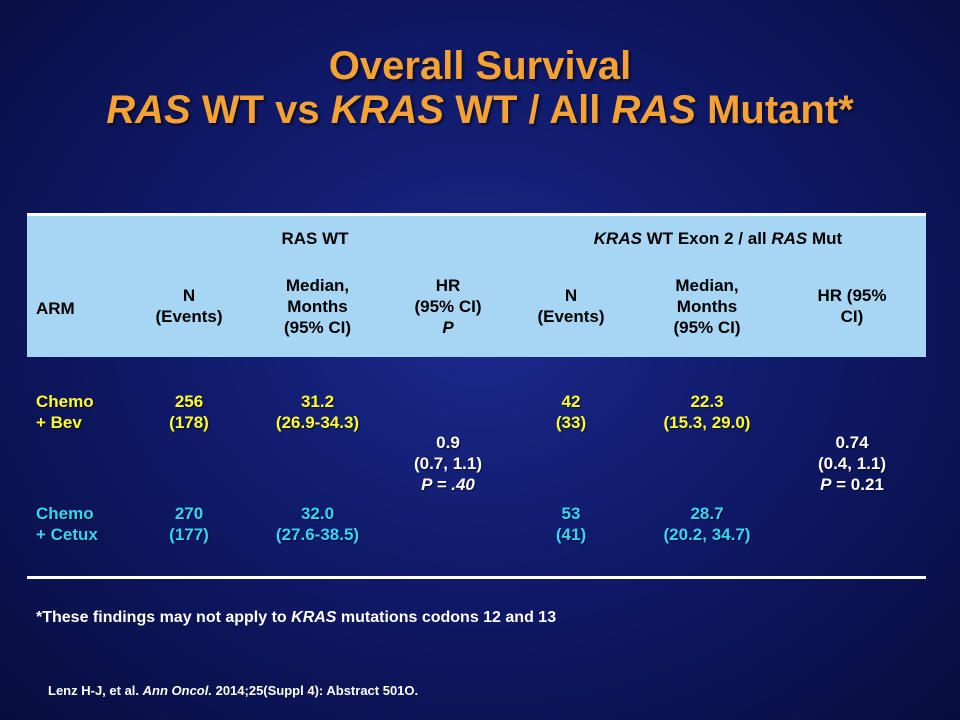 The width and height of the screenshot is (960, 720). I want to click on col-header-arm: ARM, so click(55, 308).